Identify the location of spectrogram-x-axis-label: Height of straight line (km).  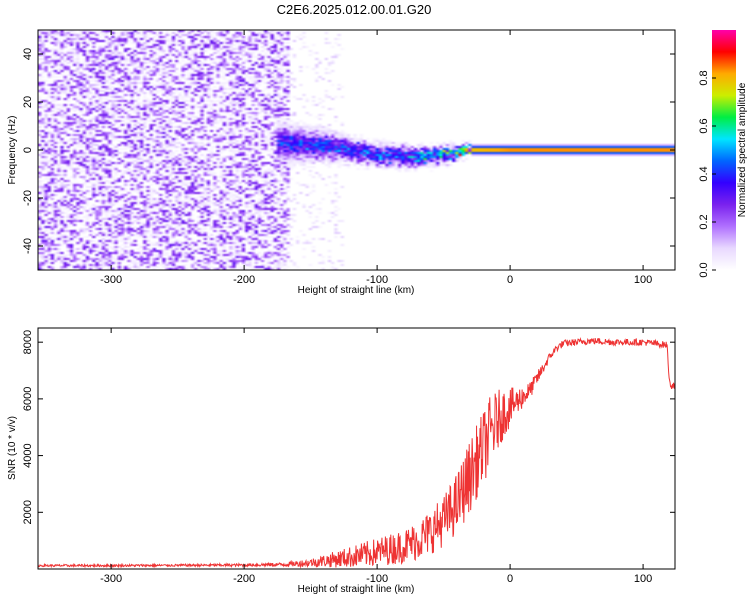
(356, 290).